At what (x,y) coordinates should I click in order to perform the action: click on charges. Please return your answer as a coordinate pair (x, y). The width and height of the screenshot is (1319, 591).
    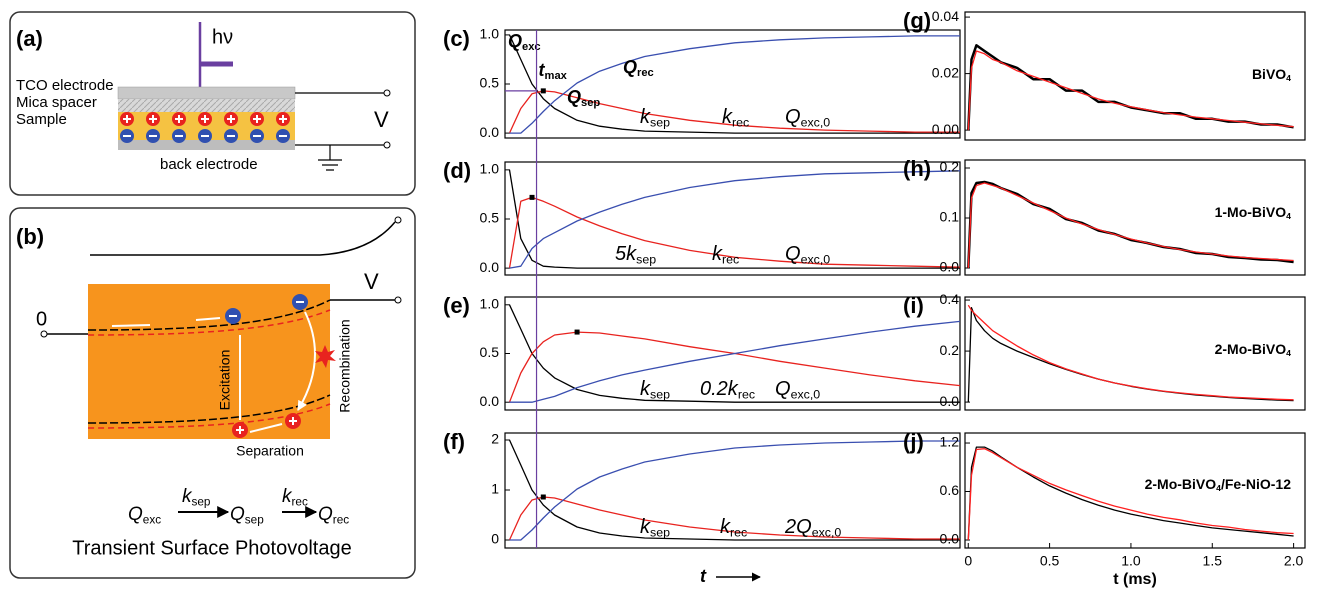
    Looking at the image, I should click on (205, 127).